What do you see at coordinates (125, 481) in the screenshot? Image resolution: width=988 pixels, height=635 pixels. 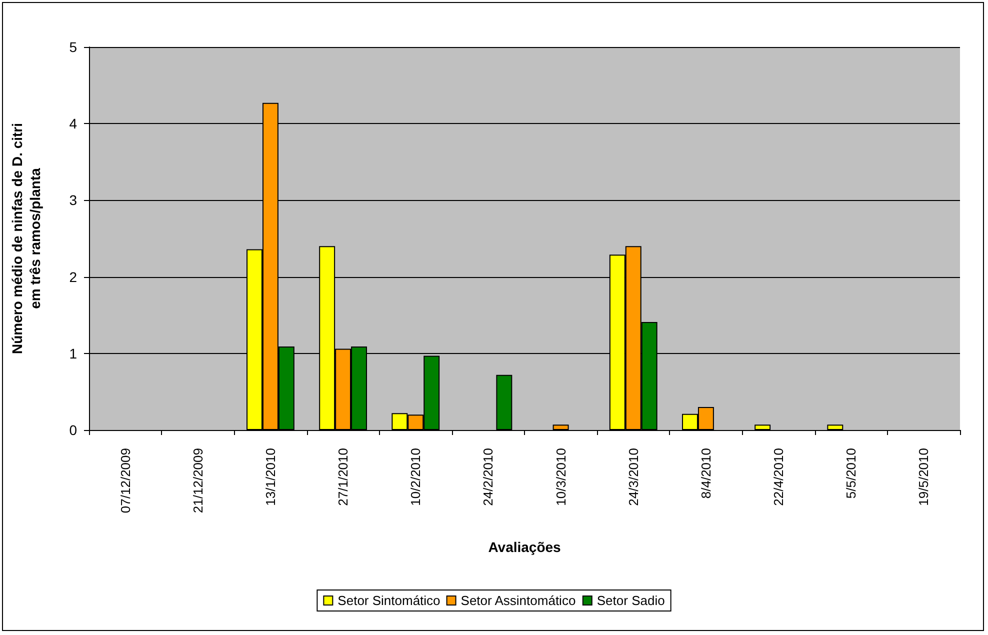 I see `x-tick-label: 07/12/2009` at bounding box center [125, 481].